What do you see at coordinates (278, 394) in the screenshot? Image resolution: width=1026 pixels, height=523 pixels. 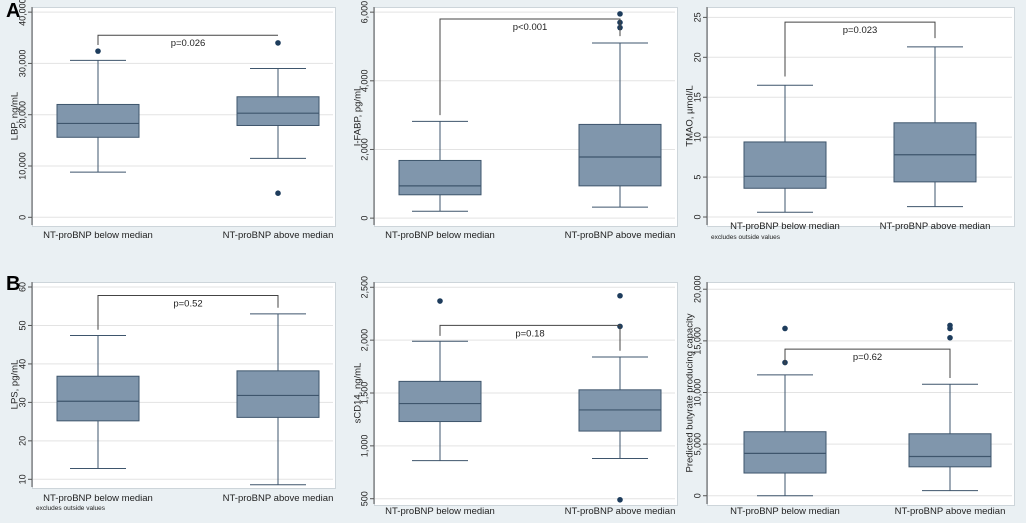 I see `chart-4-group-2-box` at bounding box center [278, 394].